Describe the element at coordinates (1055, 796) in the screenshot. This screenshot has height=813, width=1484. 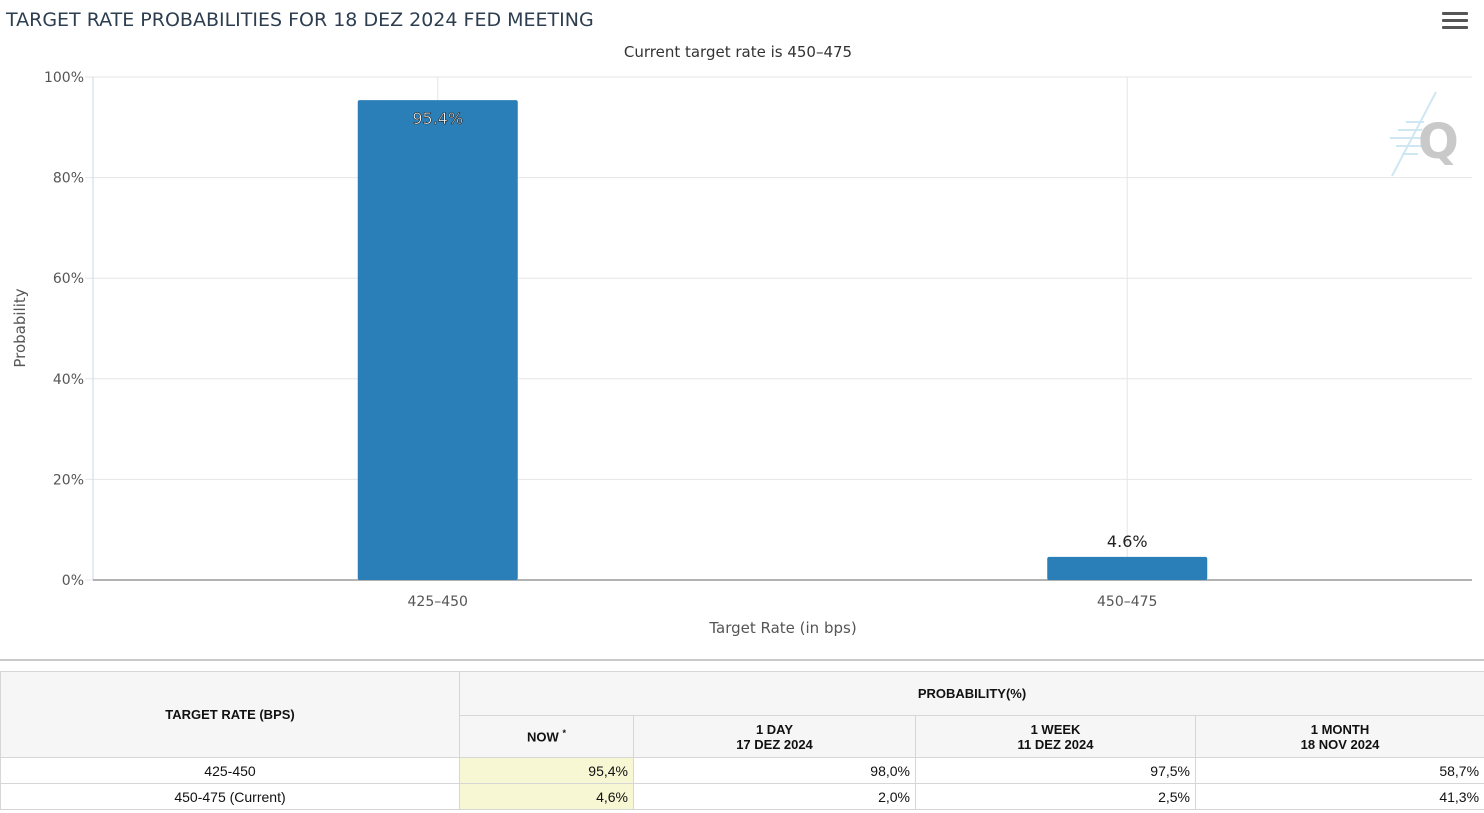
I see `row-week: 2,5%` at that location.